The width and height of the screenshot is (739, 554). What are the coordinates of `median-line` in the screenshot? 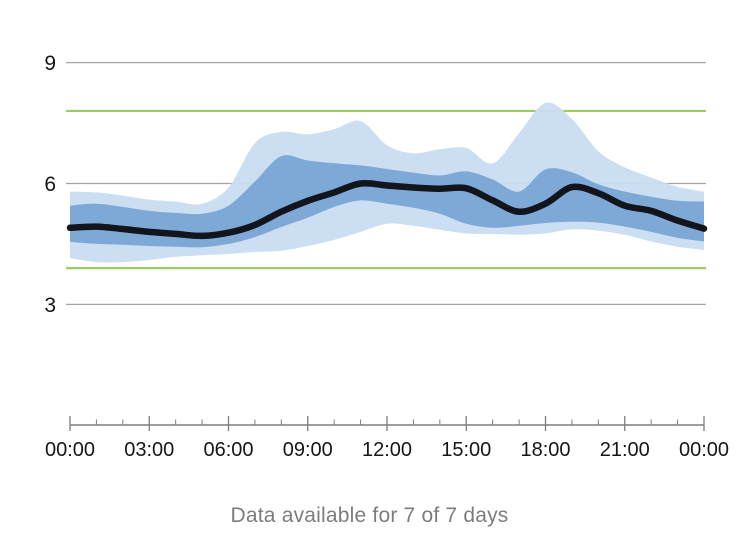 It's located at (387, 209).